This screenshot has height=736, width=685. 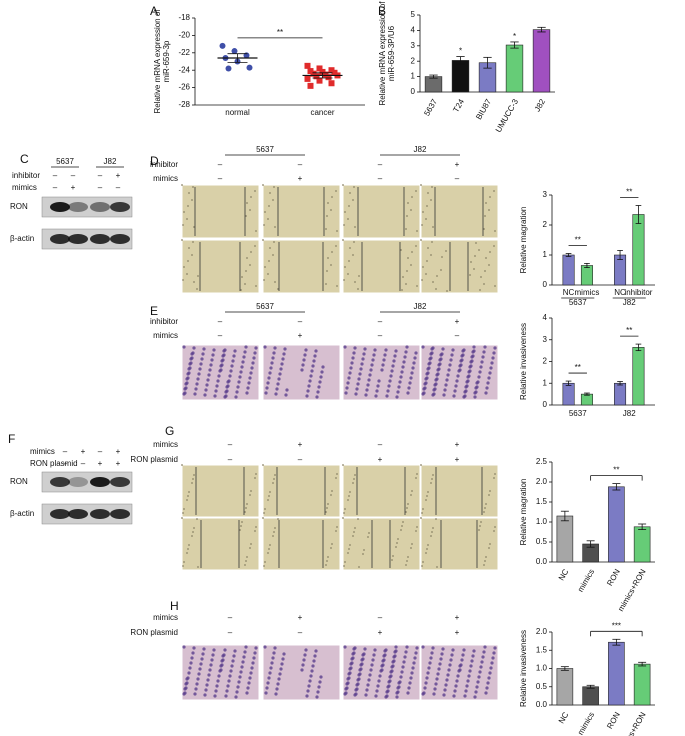 What do you see at coordinates (540, 105) in the screenshot?
I see `x-tick-label: J82` at bounding box center [540, 105].